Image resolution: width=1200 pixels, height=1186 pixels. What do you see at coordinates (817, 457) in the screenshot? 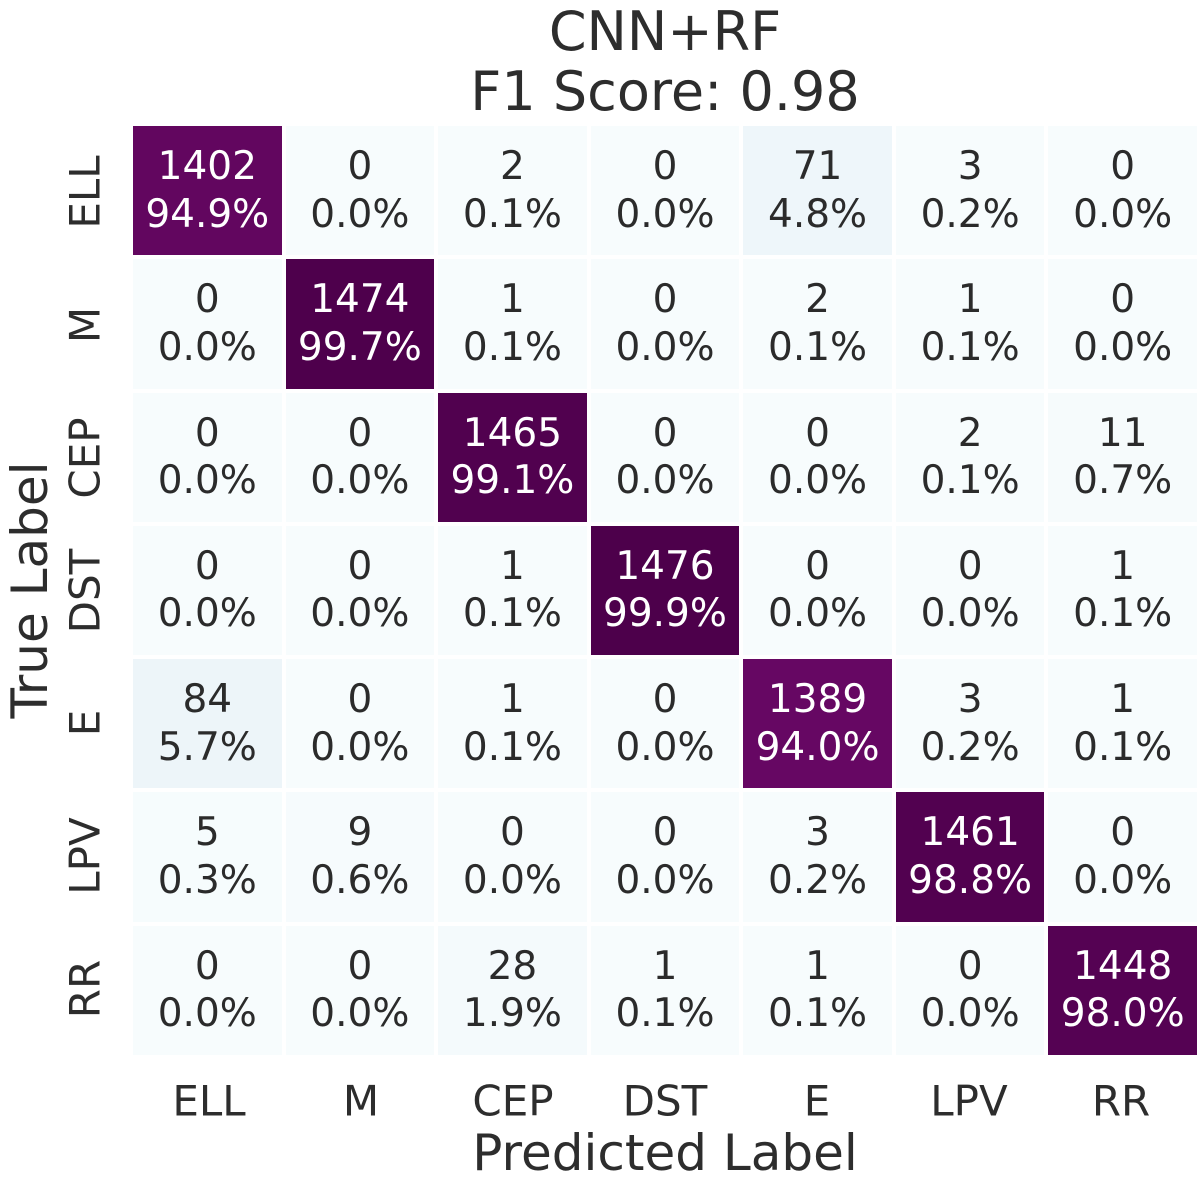
I see `matrix-cell-CEP-E: 0 0.0%` at bounding box center [817, 457].